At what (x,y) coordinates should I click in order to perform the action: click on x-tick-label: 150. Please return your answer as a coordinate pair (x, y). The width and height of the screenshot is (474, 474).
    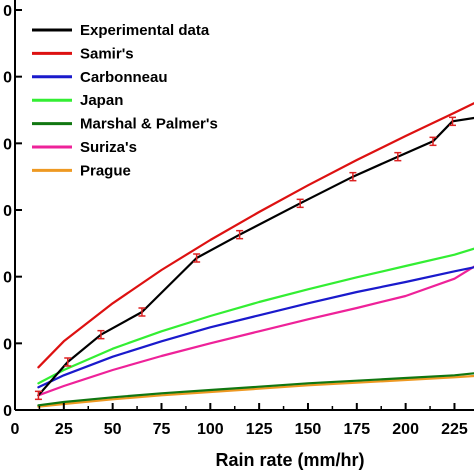
    Looking at the image, I should click on (308, 429).